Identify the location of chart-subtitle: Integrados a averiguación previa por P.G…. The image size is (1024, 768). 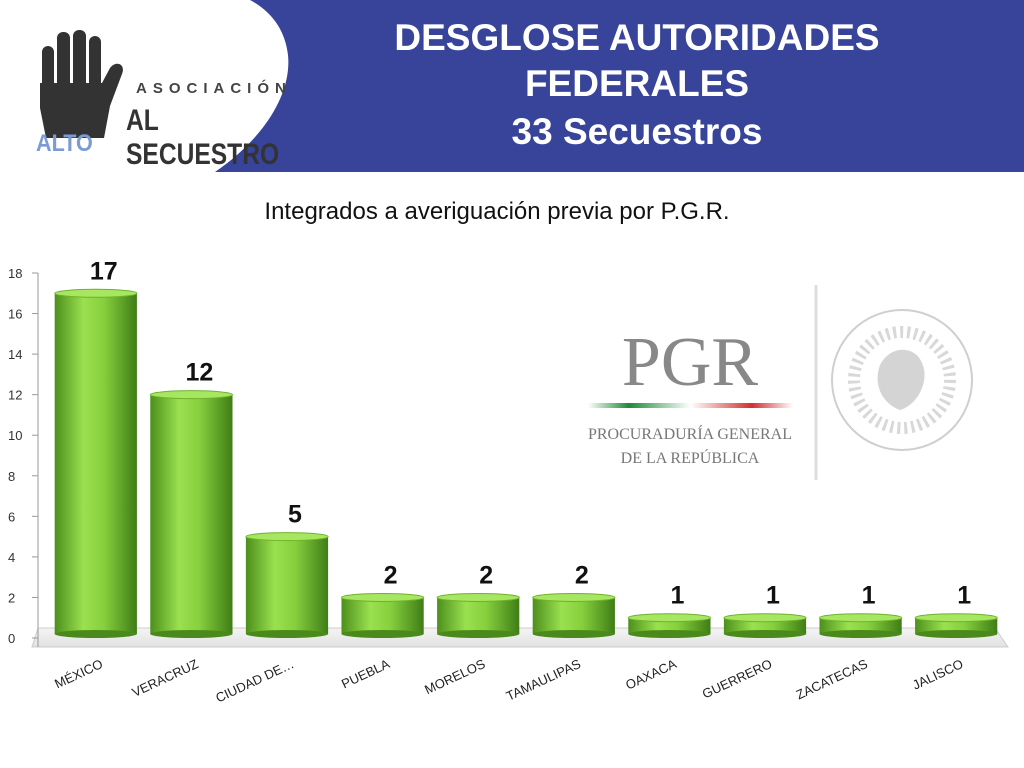
(497, 211).